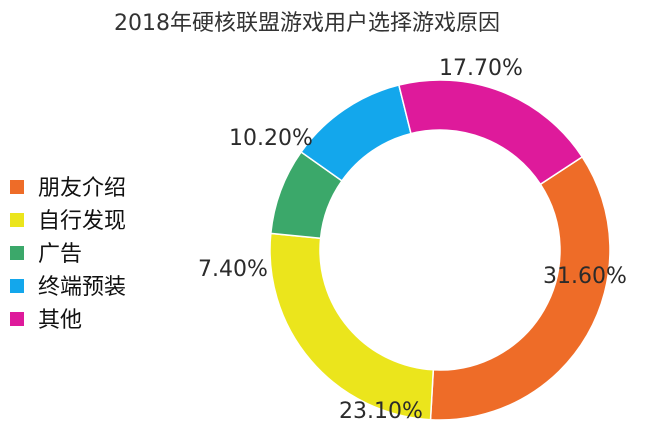 The height and width of the screenshot is (445, 659). Describe the element at coordinates (481, 68) in the screenshot. I see `data-label-5: 17.70%` at that location.